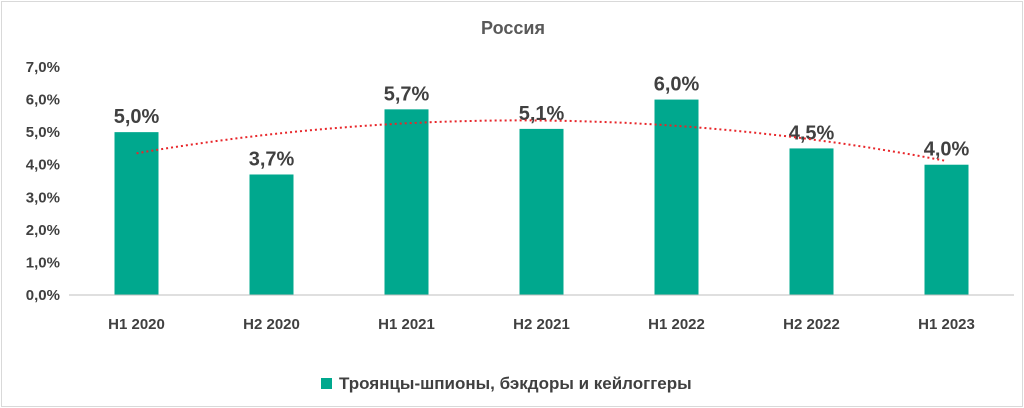  What do you see at coordinates (677, 85) in the screenshot?
I see `data-label: 6,0%` at bounding box center [677, 85].